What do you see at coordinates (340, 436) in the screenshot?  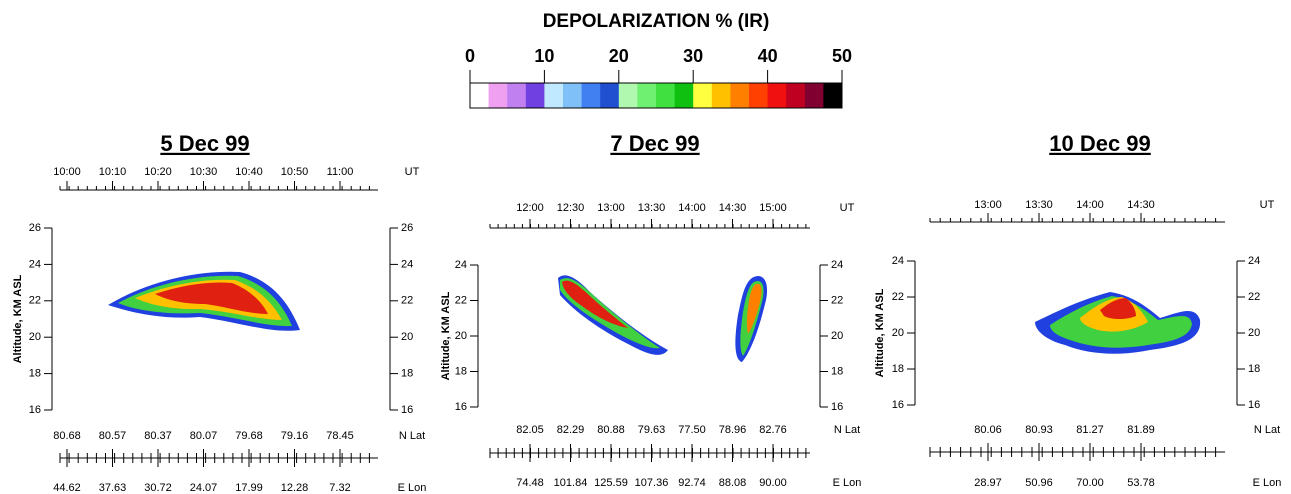 I see `lat-label: 78.45` at bounding box center [340, 436].